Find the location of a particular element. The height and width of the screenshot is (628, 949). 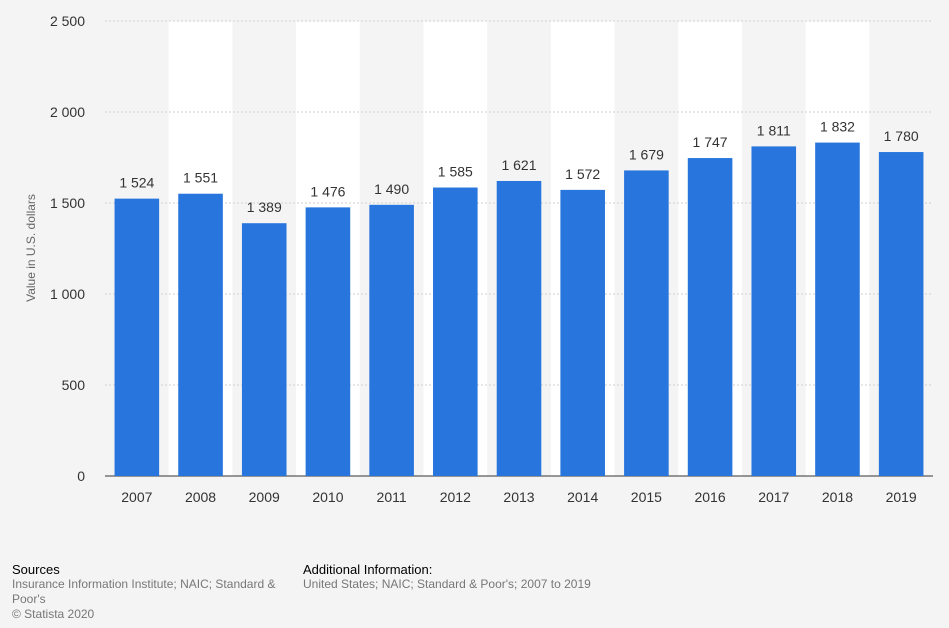

data-label-2018: 1 832 is located at coordinates (837, 127).